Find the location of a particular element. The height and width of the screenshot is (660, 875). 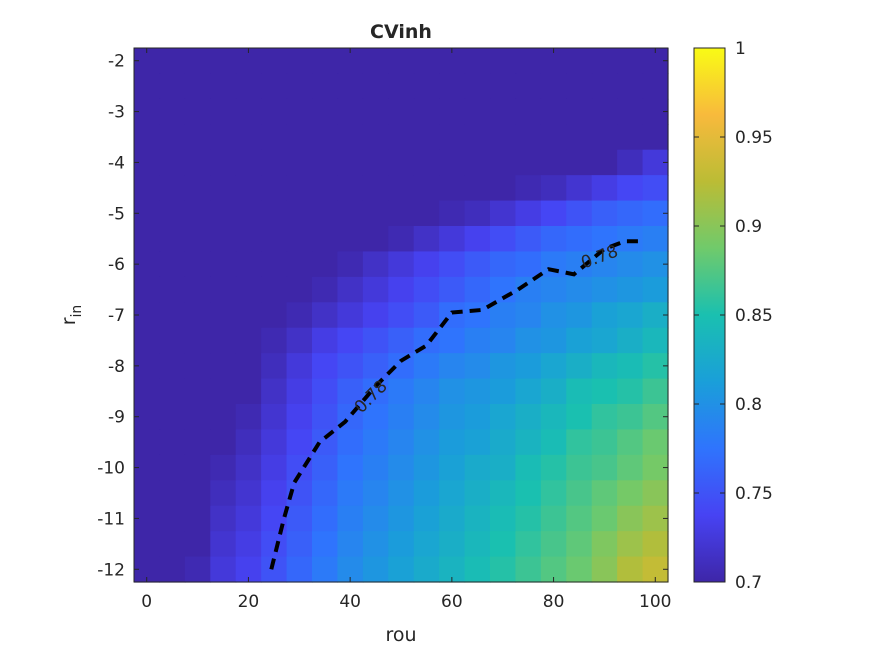

colorbar-tick-label: 0.7 is located at coordinates (748, 583).